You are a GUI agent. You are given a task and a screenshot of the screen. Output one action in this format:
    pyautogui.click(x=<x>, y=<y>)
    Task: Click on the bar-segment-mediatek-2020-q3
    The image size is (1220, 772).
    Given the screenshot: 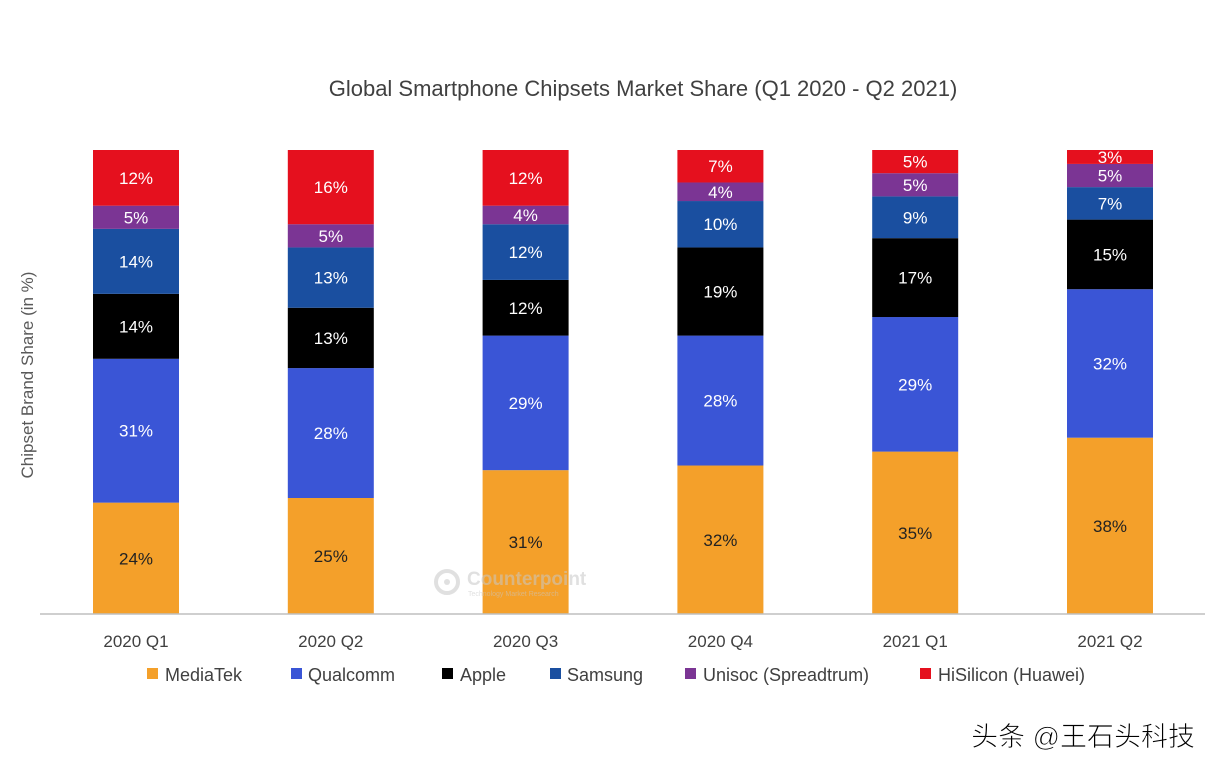 What is the action you would take?
    pyautogui.click(x=525, y=542)
    